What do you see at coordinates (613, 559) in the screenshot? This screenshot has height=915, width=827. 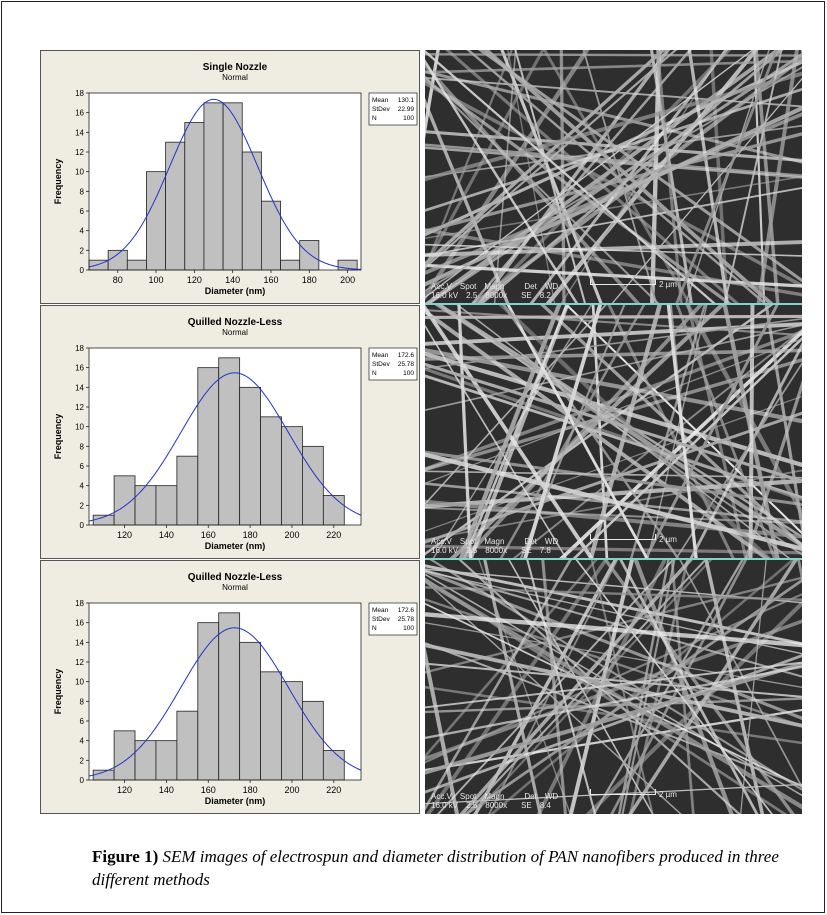 I see `divider-line` at bounding box center [613, 559].